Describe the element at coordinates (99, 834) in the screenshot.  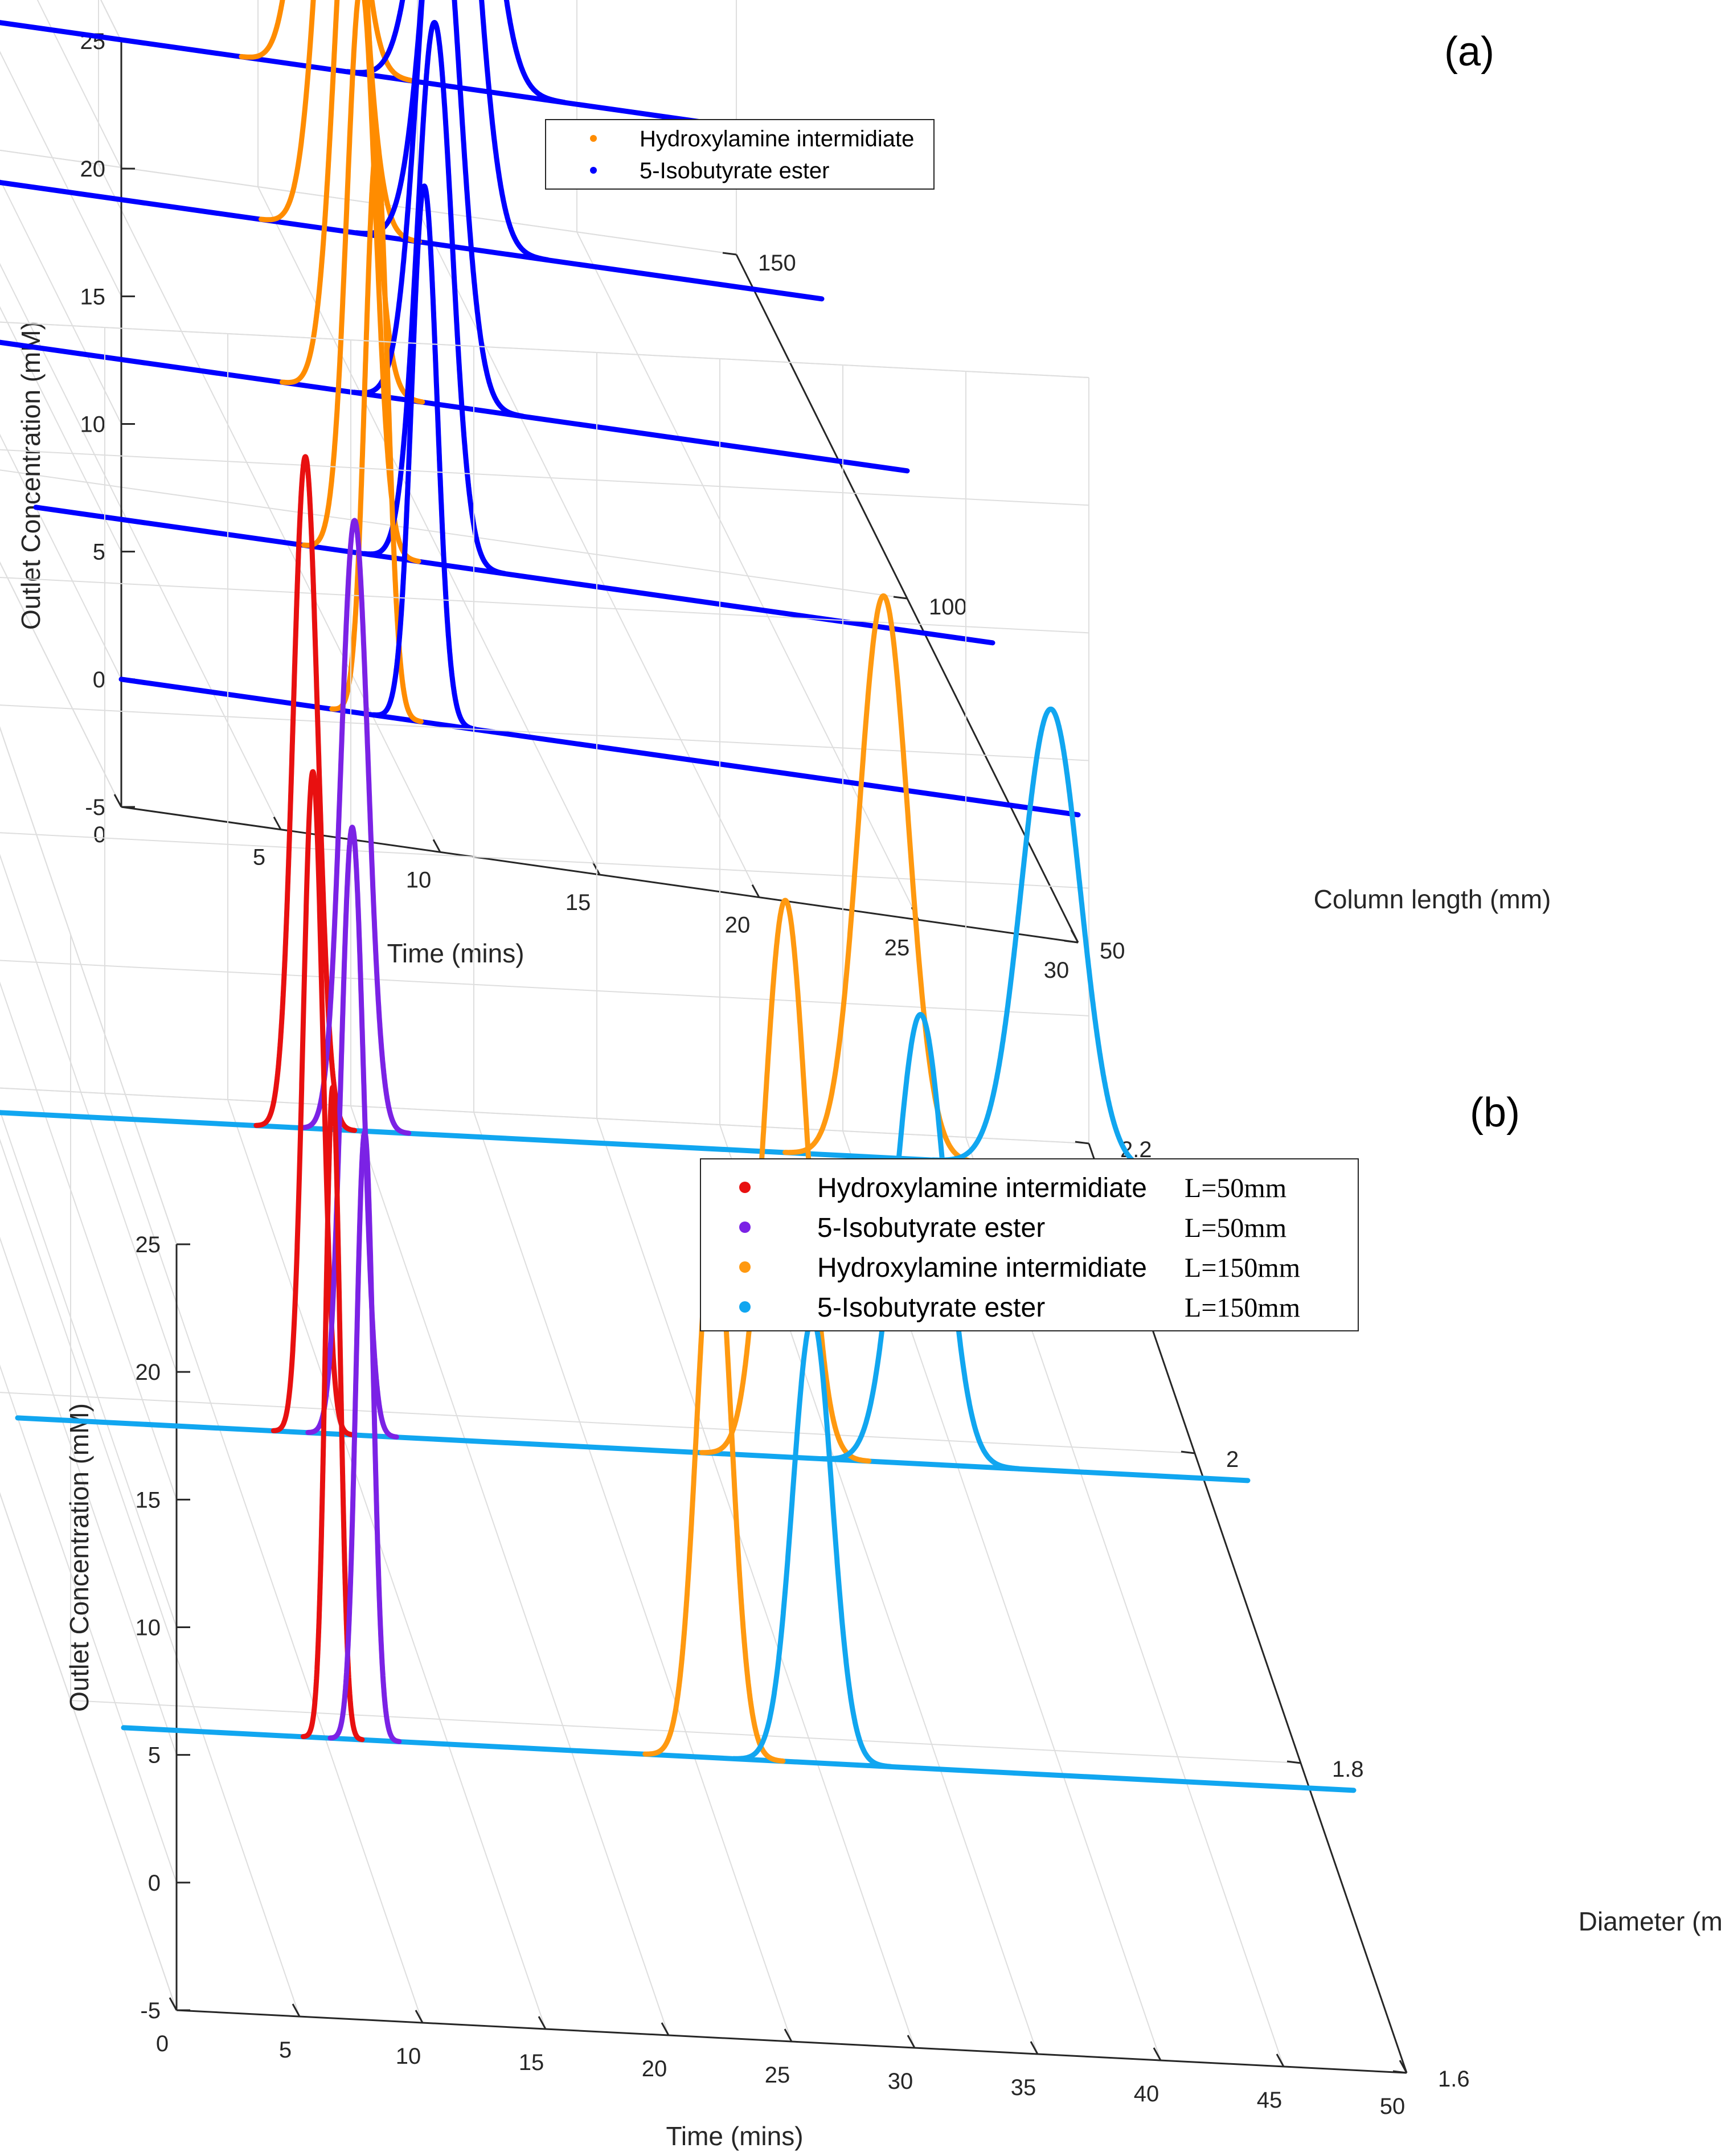
I see `x-tick-label: 0` at that location.